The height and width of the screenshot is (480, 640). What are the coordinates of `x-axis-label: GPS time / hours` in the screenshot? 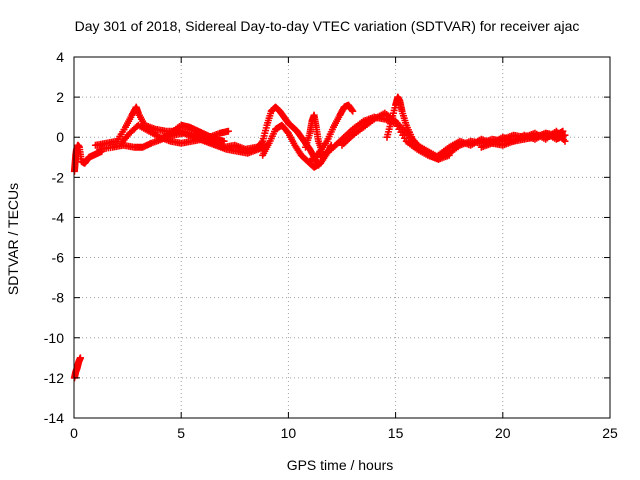 It's located at (340, 465).